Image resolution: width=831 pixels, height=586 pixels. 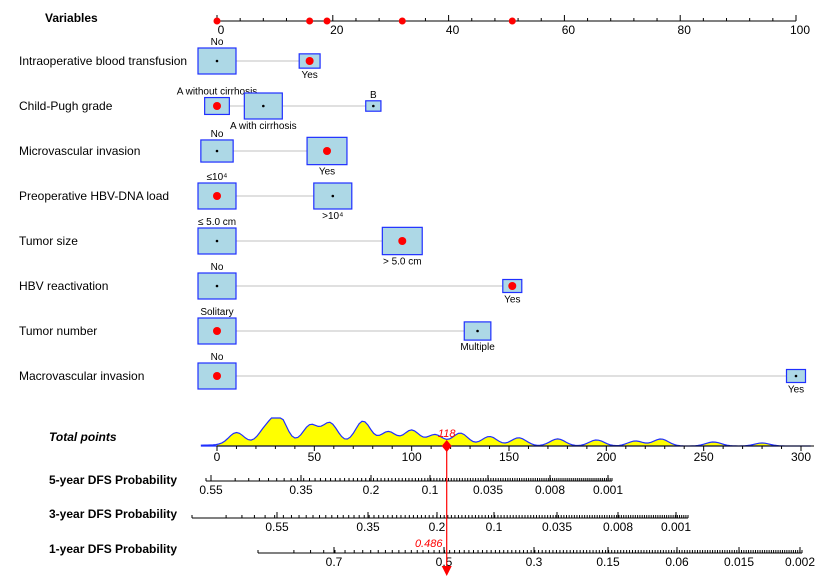 I want to click on total-tick-label: 250, so click(x=704, y=457).